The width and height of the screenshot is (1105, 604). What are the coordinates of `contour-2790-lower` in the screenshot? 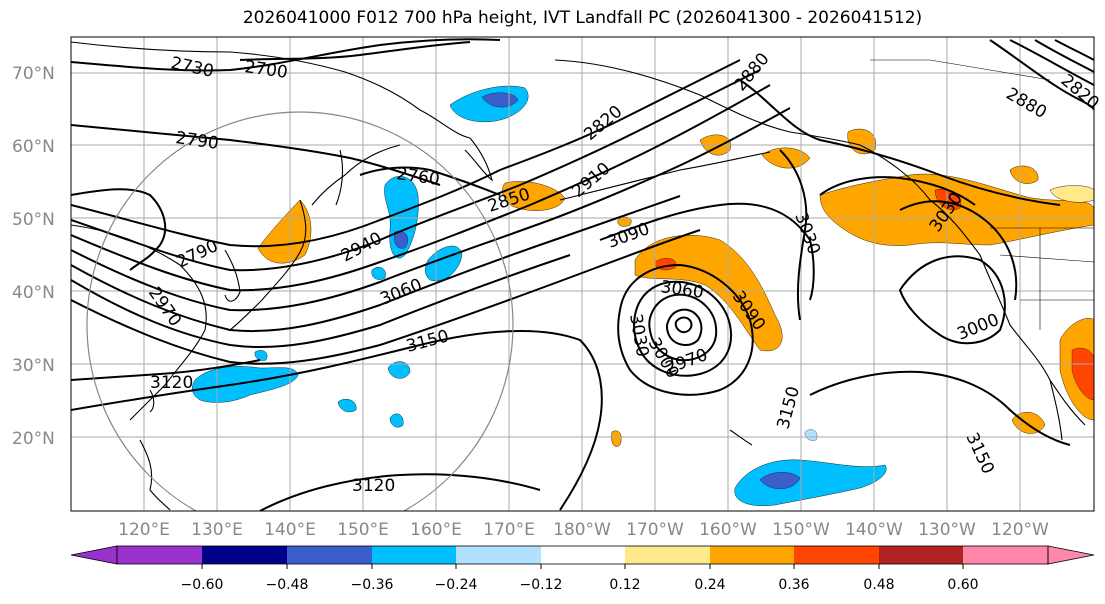 It's located at (119, 229).